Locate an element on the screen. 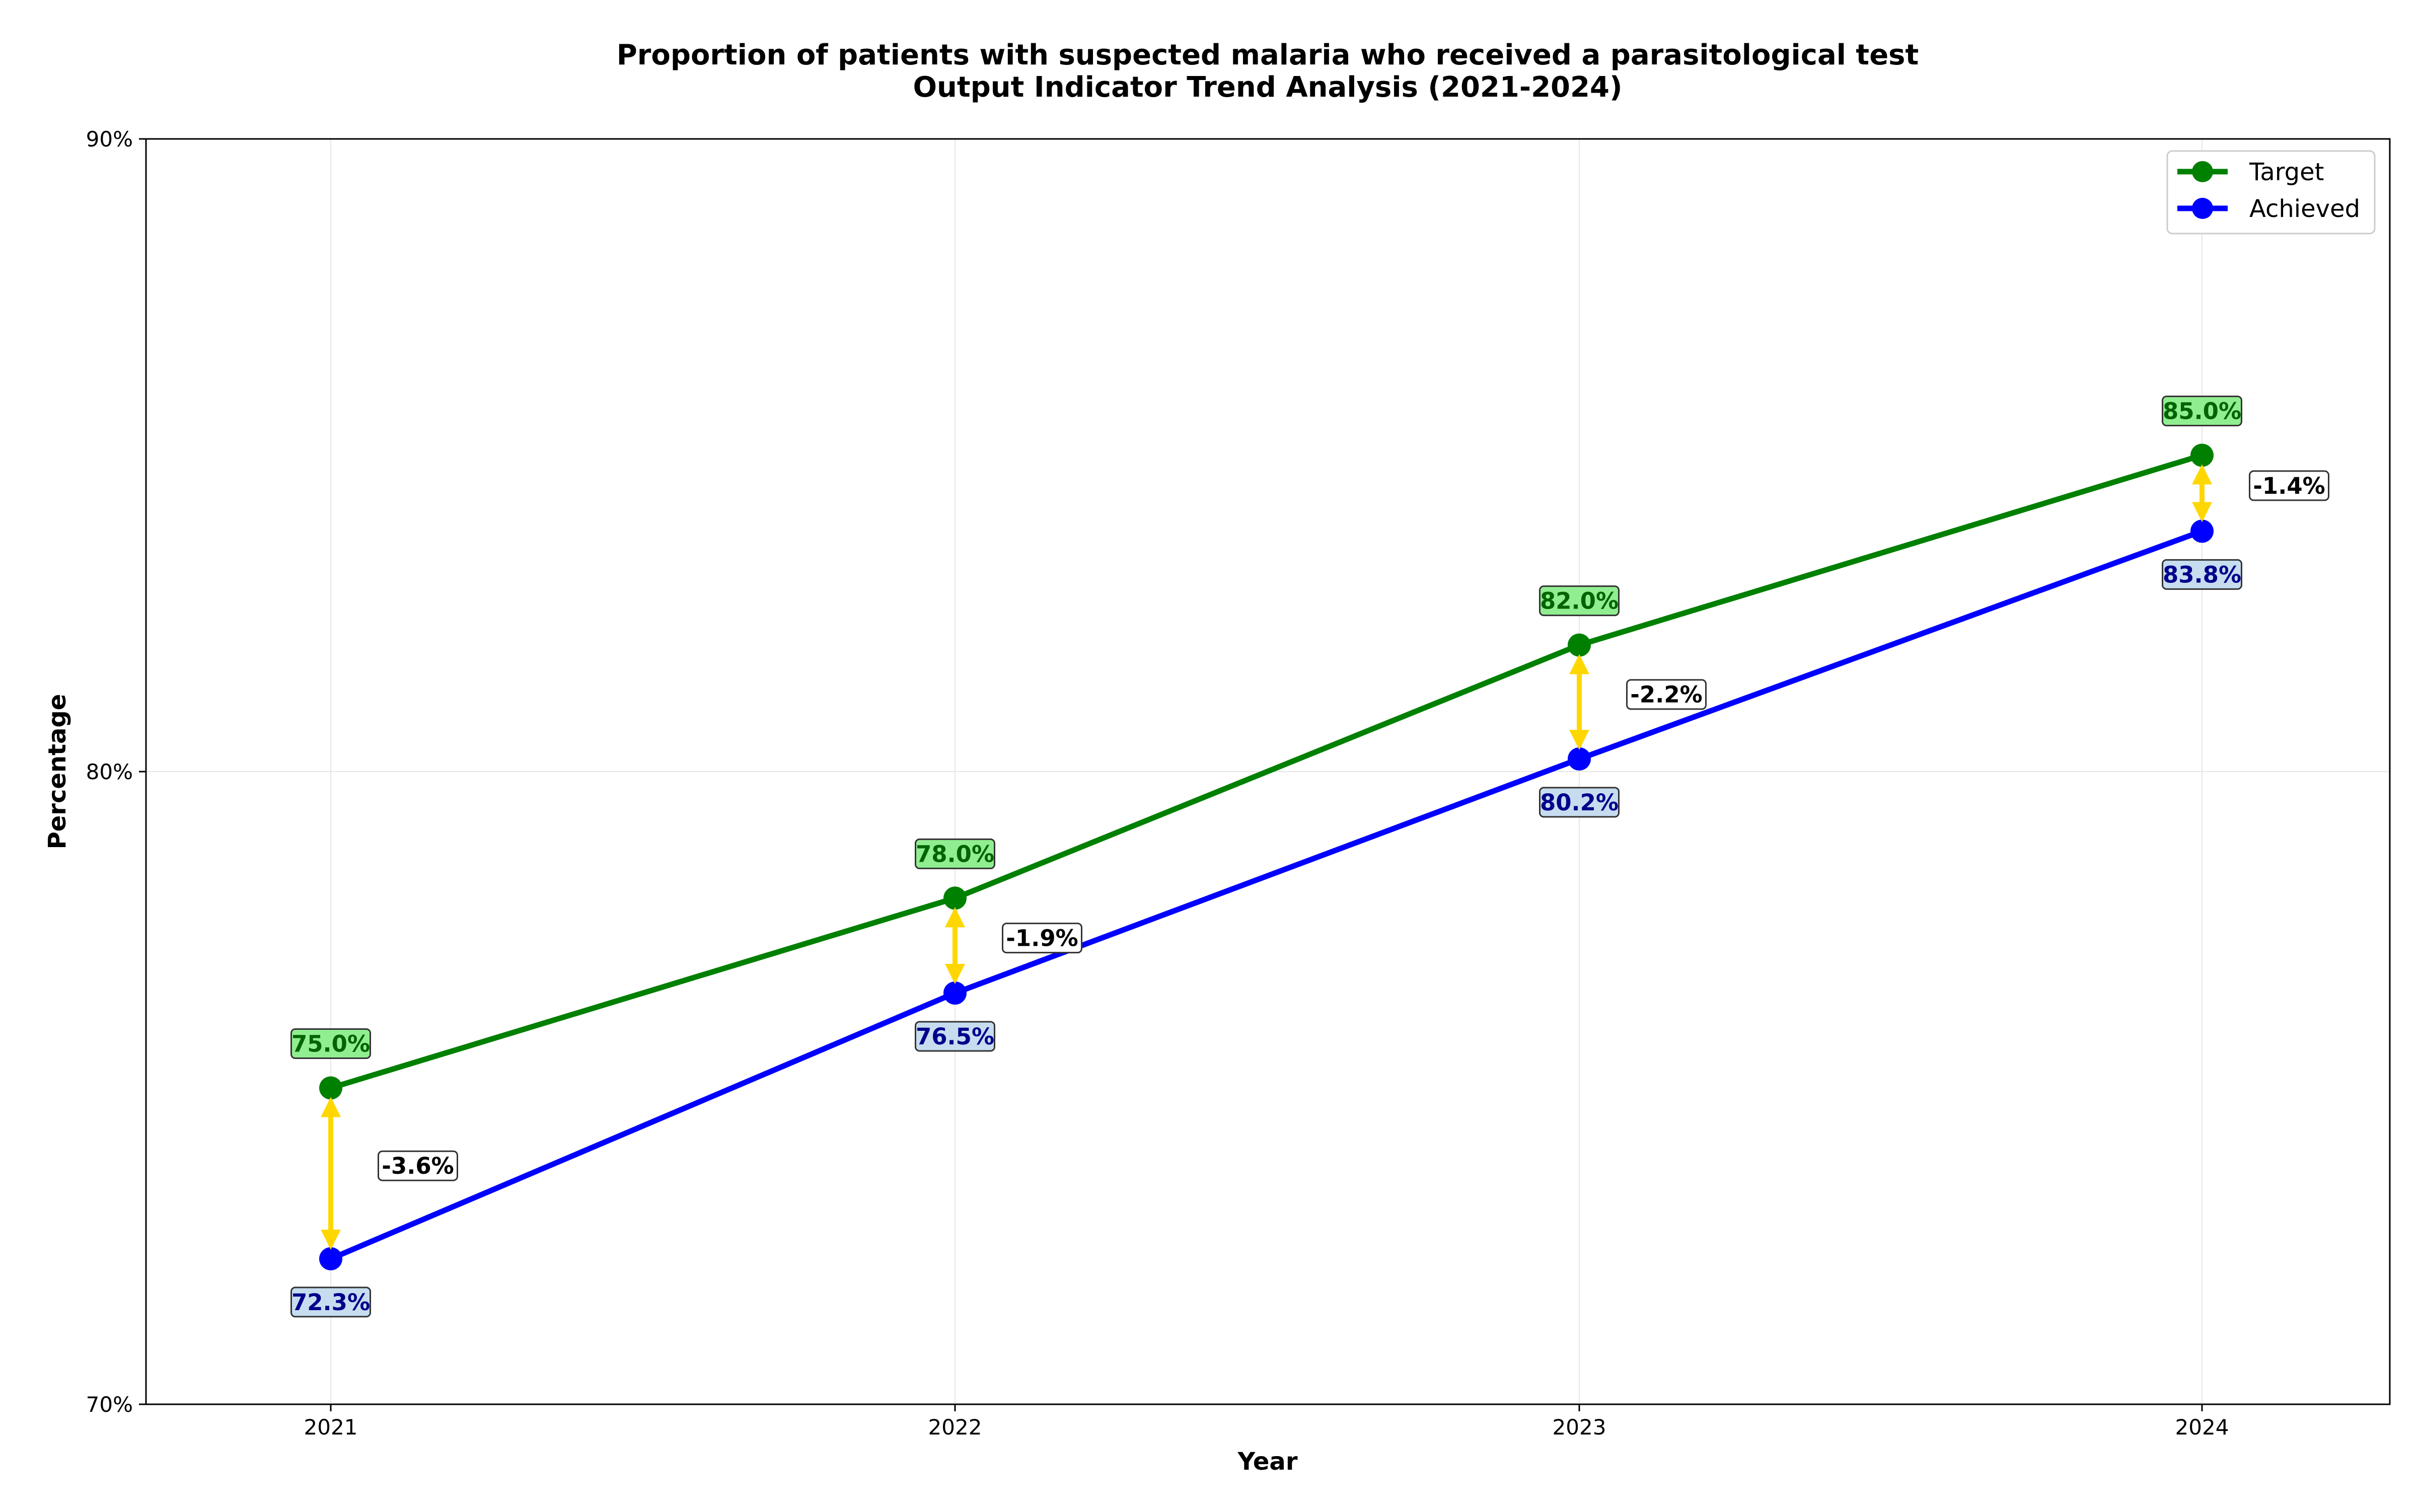 The image size is (2420, 1512). x-tick-label: 2023 is located at coordinates (1580, 1427).